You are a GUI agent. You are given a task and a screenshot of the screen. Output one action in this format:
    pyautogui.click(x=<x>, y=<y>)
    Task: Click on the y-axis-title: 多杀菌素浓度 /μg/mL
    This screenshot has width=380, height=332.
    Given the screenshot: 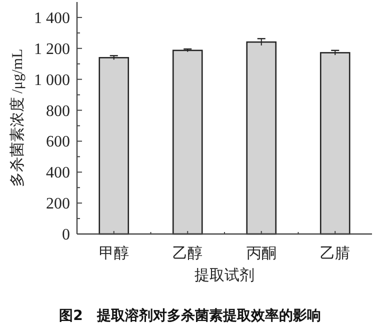 What is the action you would take?
    pyautogui.click(x=17, y=118)
    